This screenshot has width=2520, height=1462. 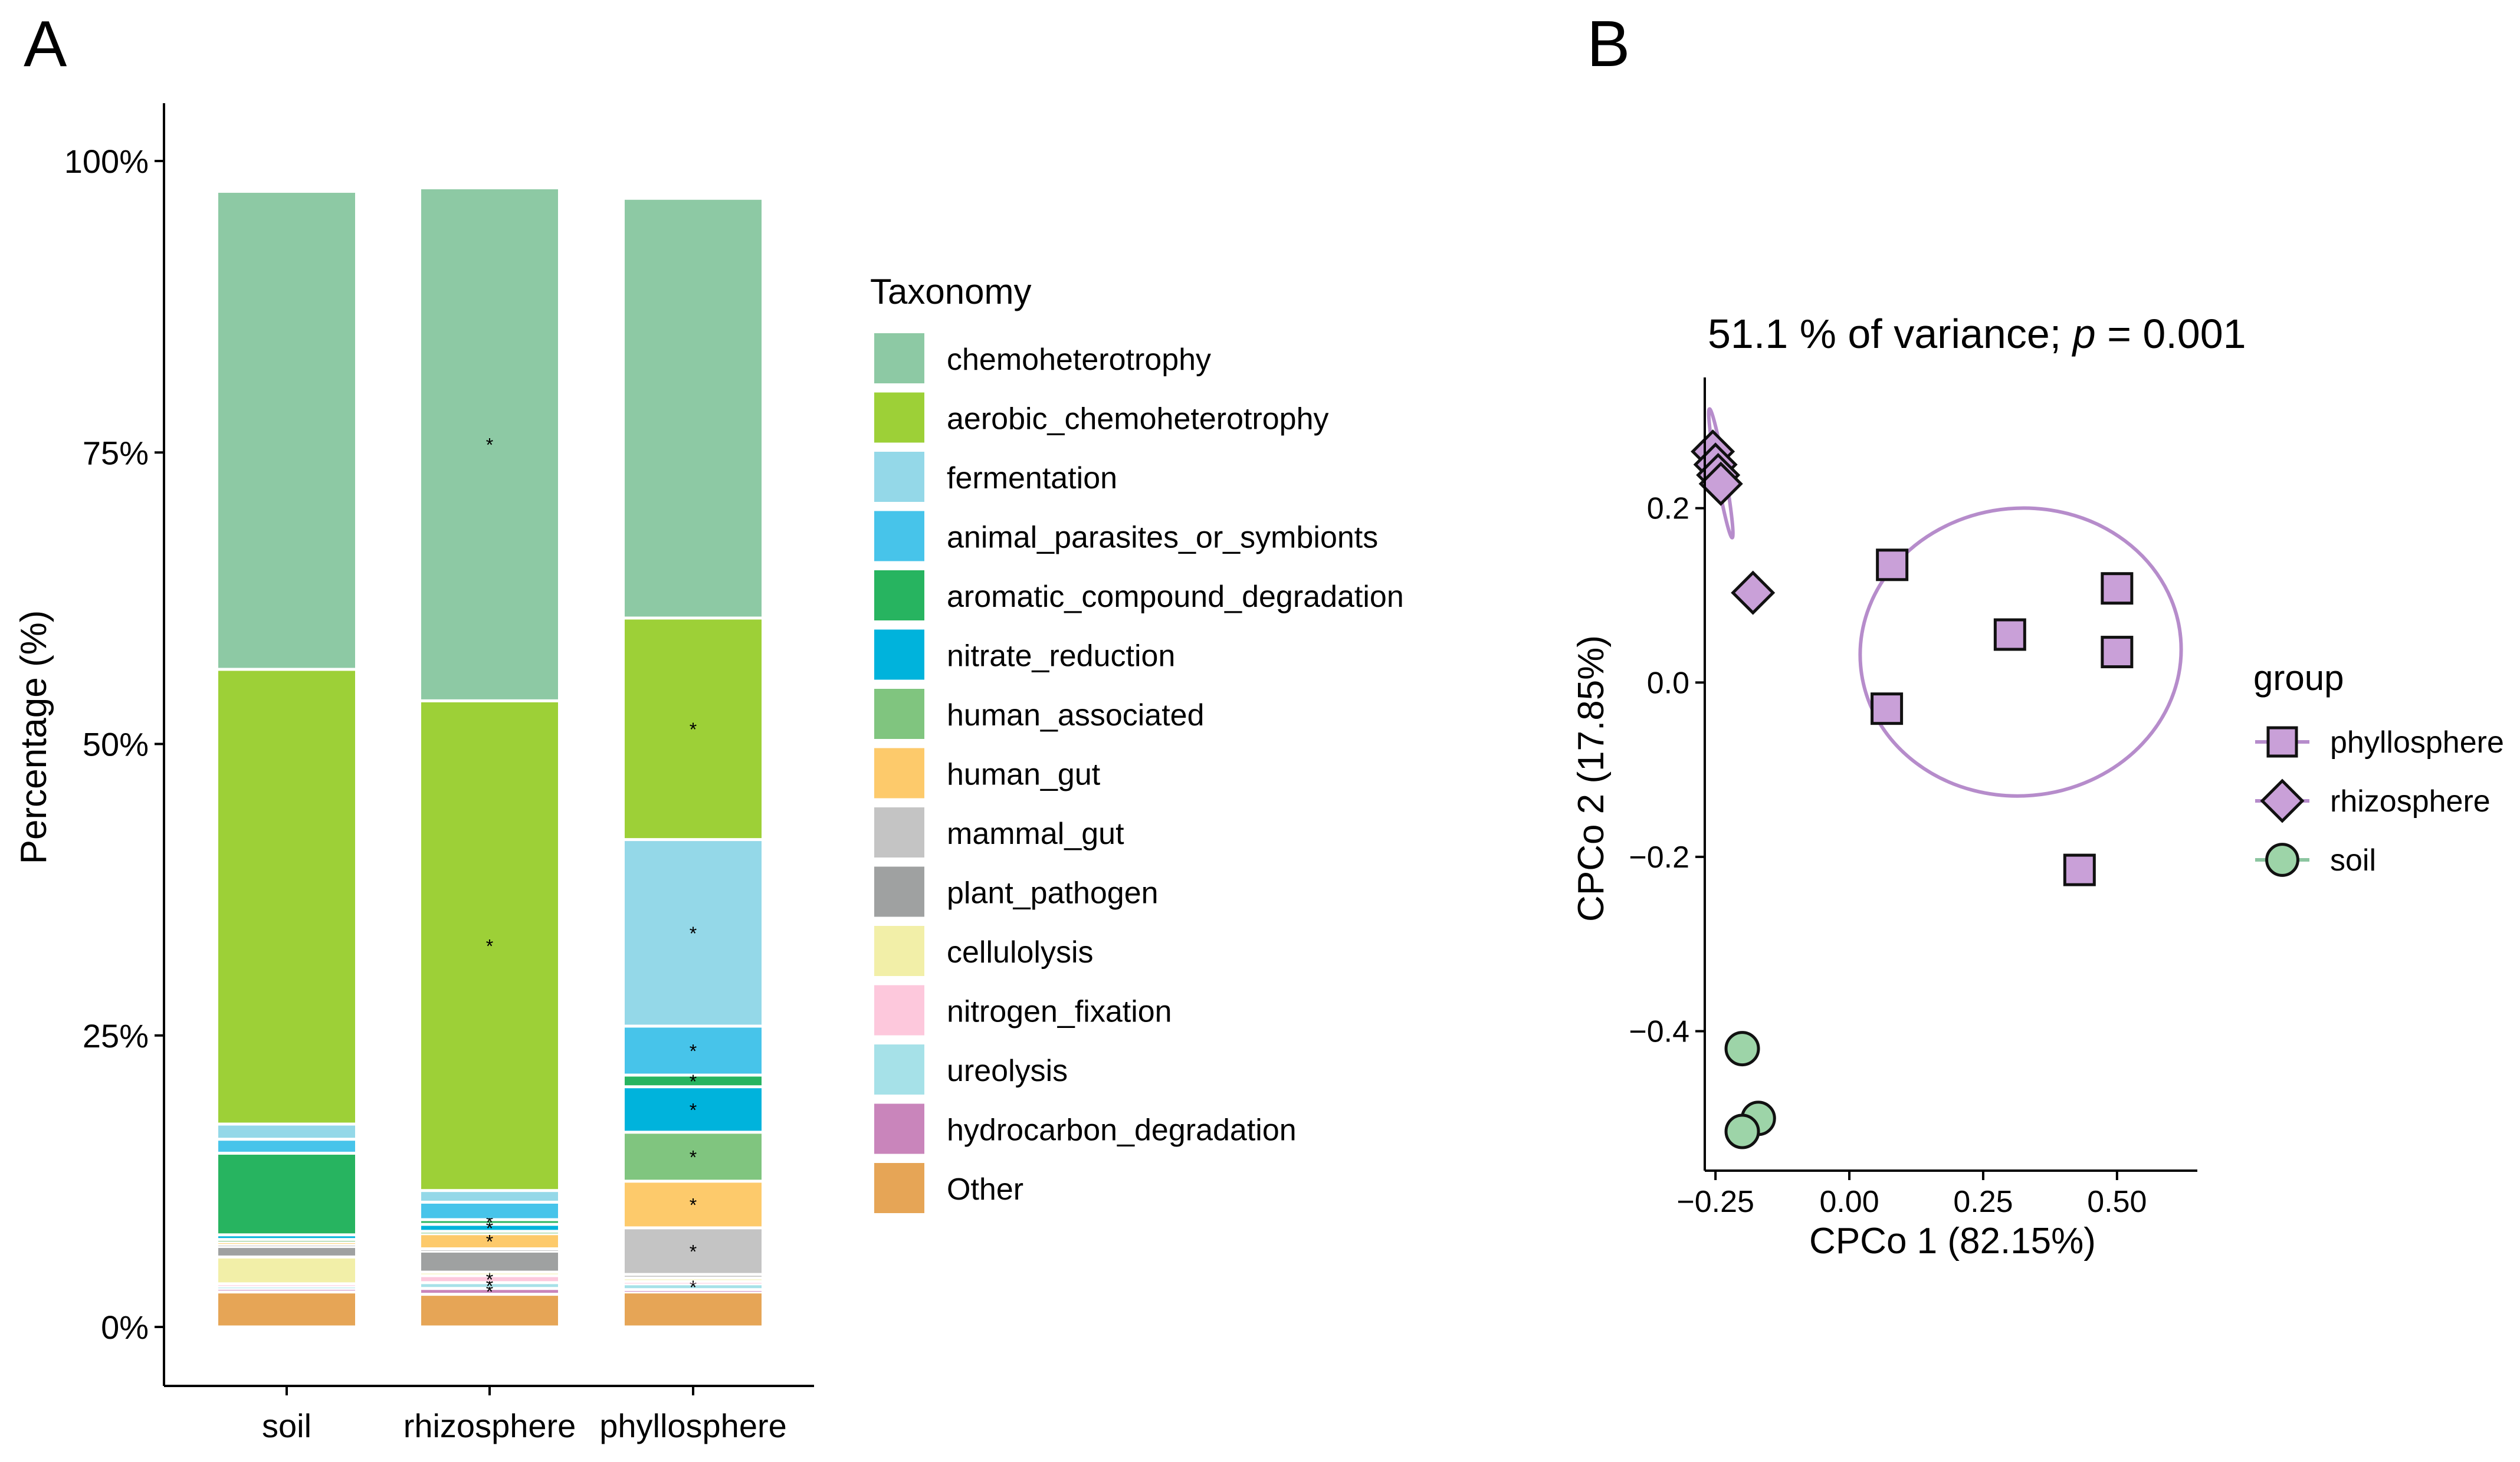 I want to click on b-title-suffix: = 0.001, so click(x=2171, y=334).